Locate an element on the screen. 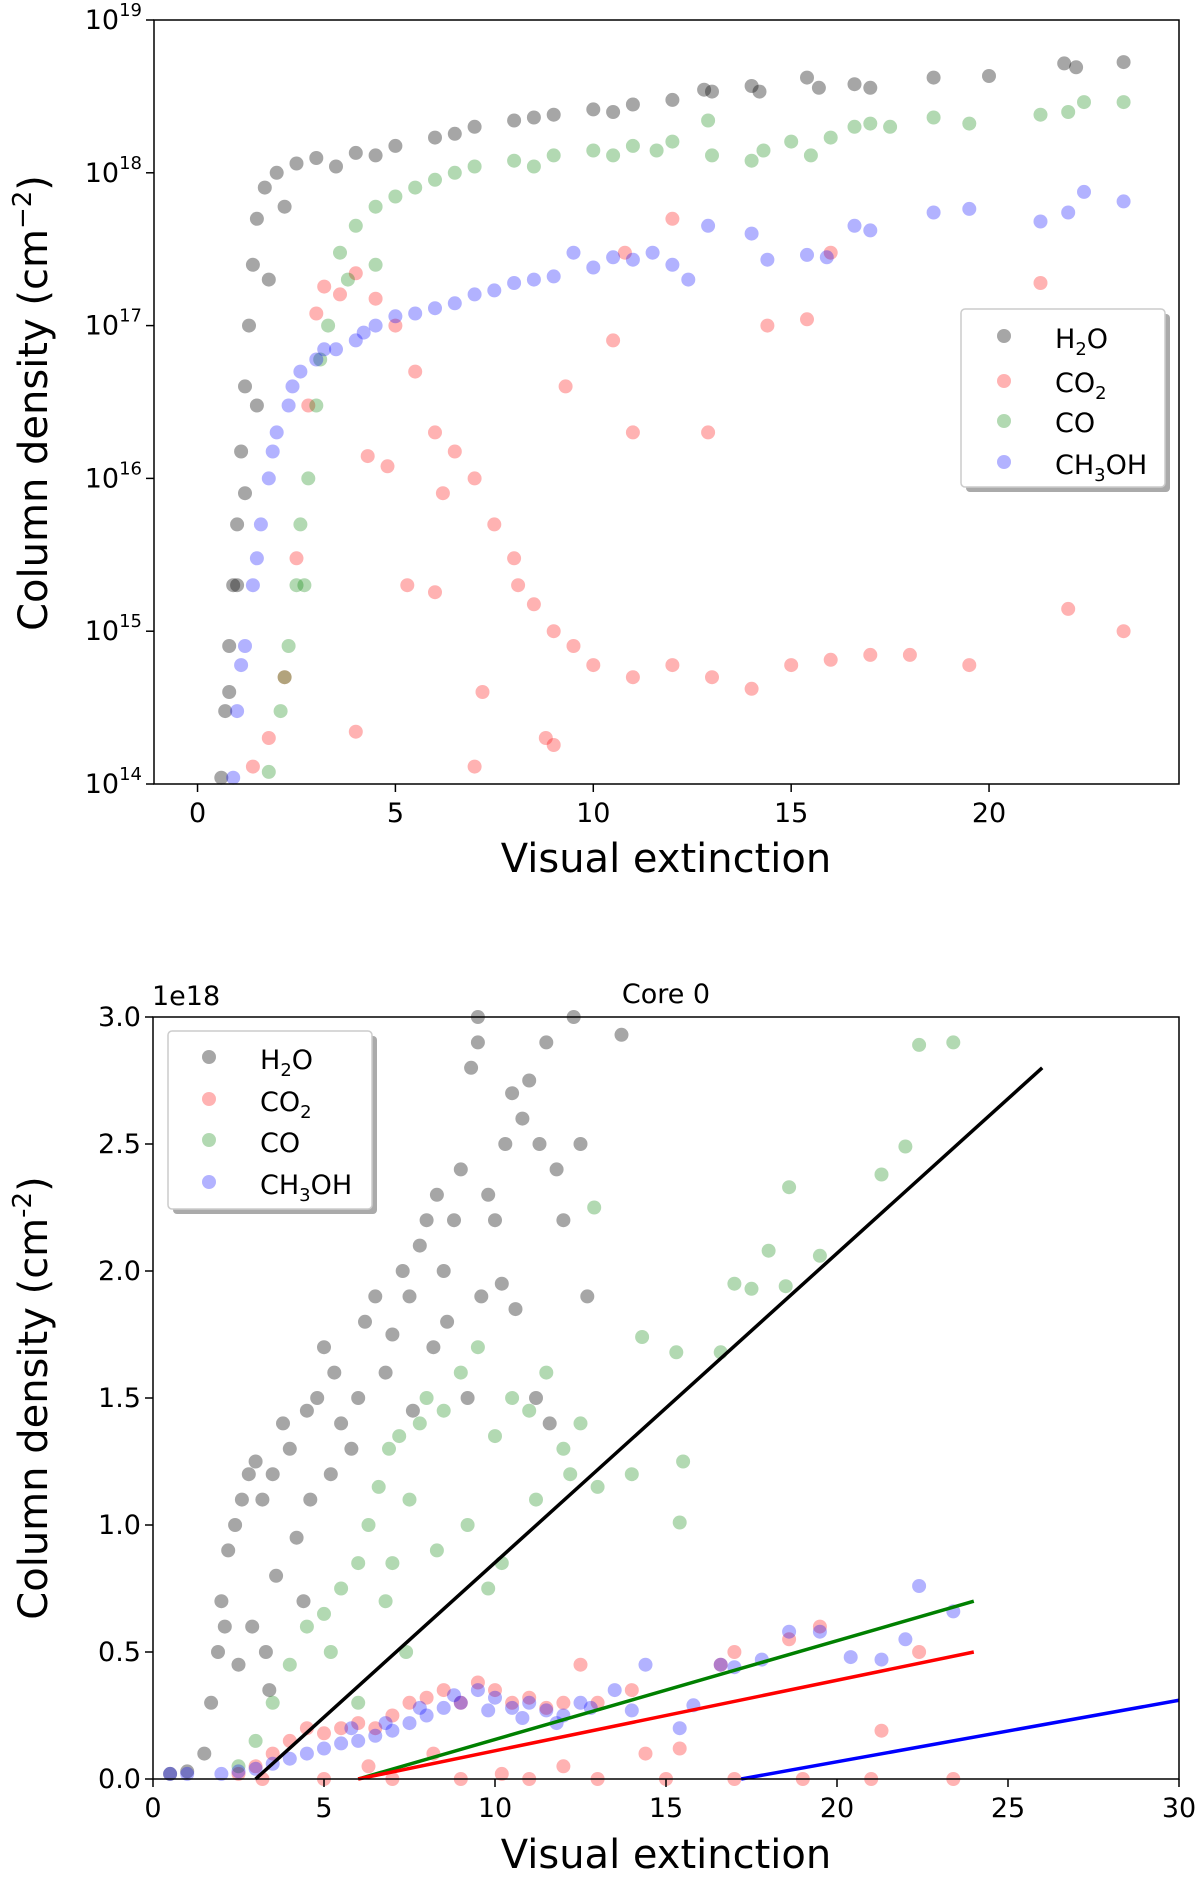  bottom-legend-marker-co is located at coordinates (209, 1140).